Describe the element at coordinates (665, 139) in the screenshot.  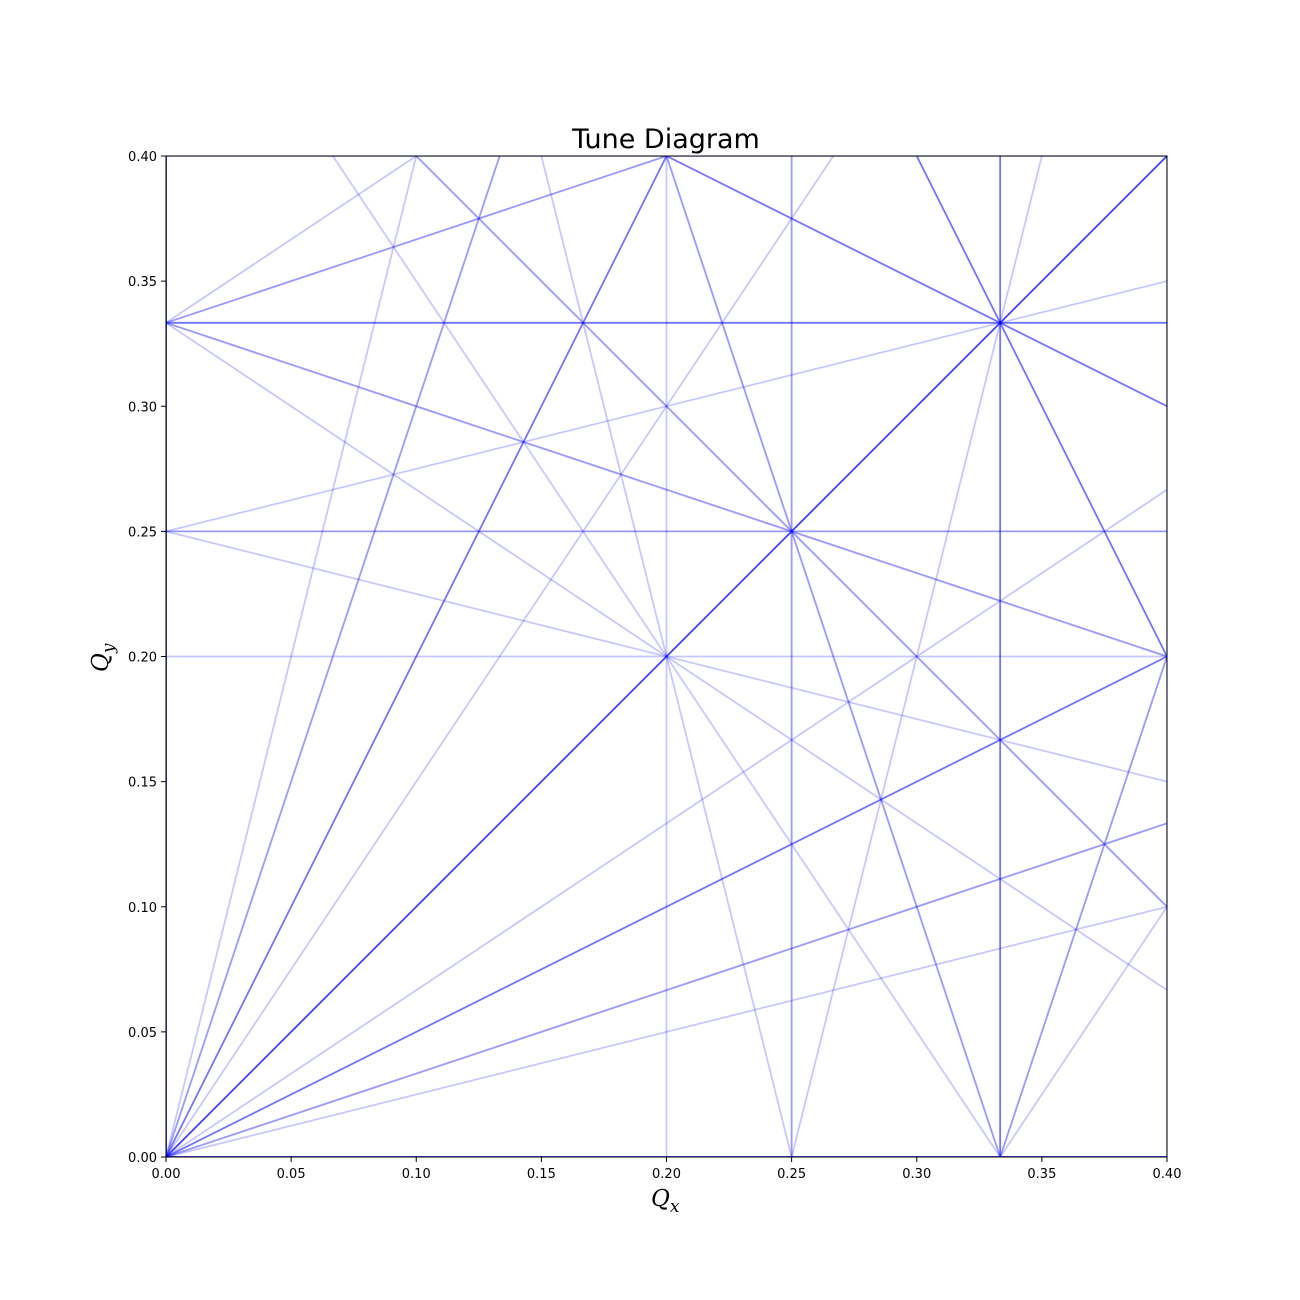
I see `chart-title: Tune Diagram` at that location.